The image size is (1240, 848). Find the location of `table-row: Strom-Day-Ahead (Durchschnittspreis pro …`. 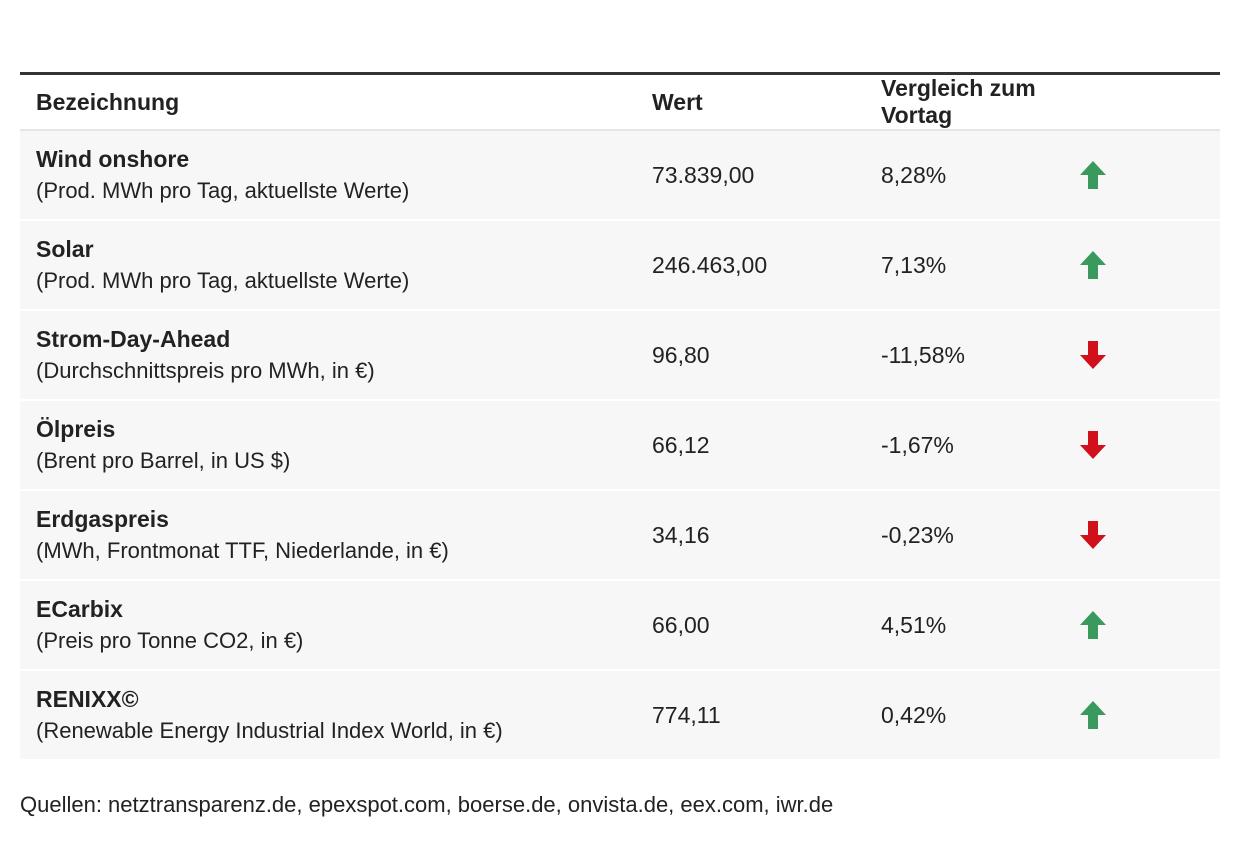

table-row: Strom-Day-Ahead (Durchschnittspreis pro … is located at coordinates (620, 356).